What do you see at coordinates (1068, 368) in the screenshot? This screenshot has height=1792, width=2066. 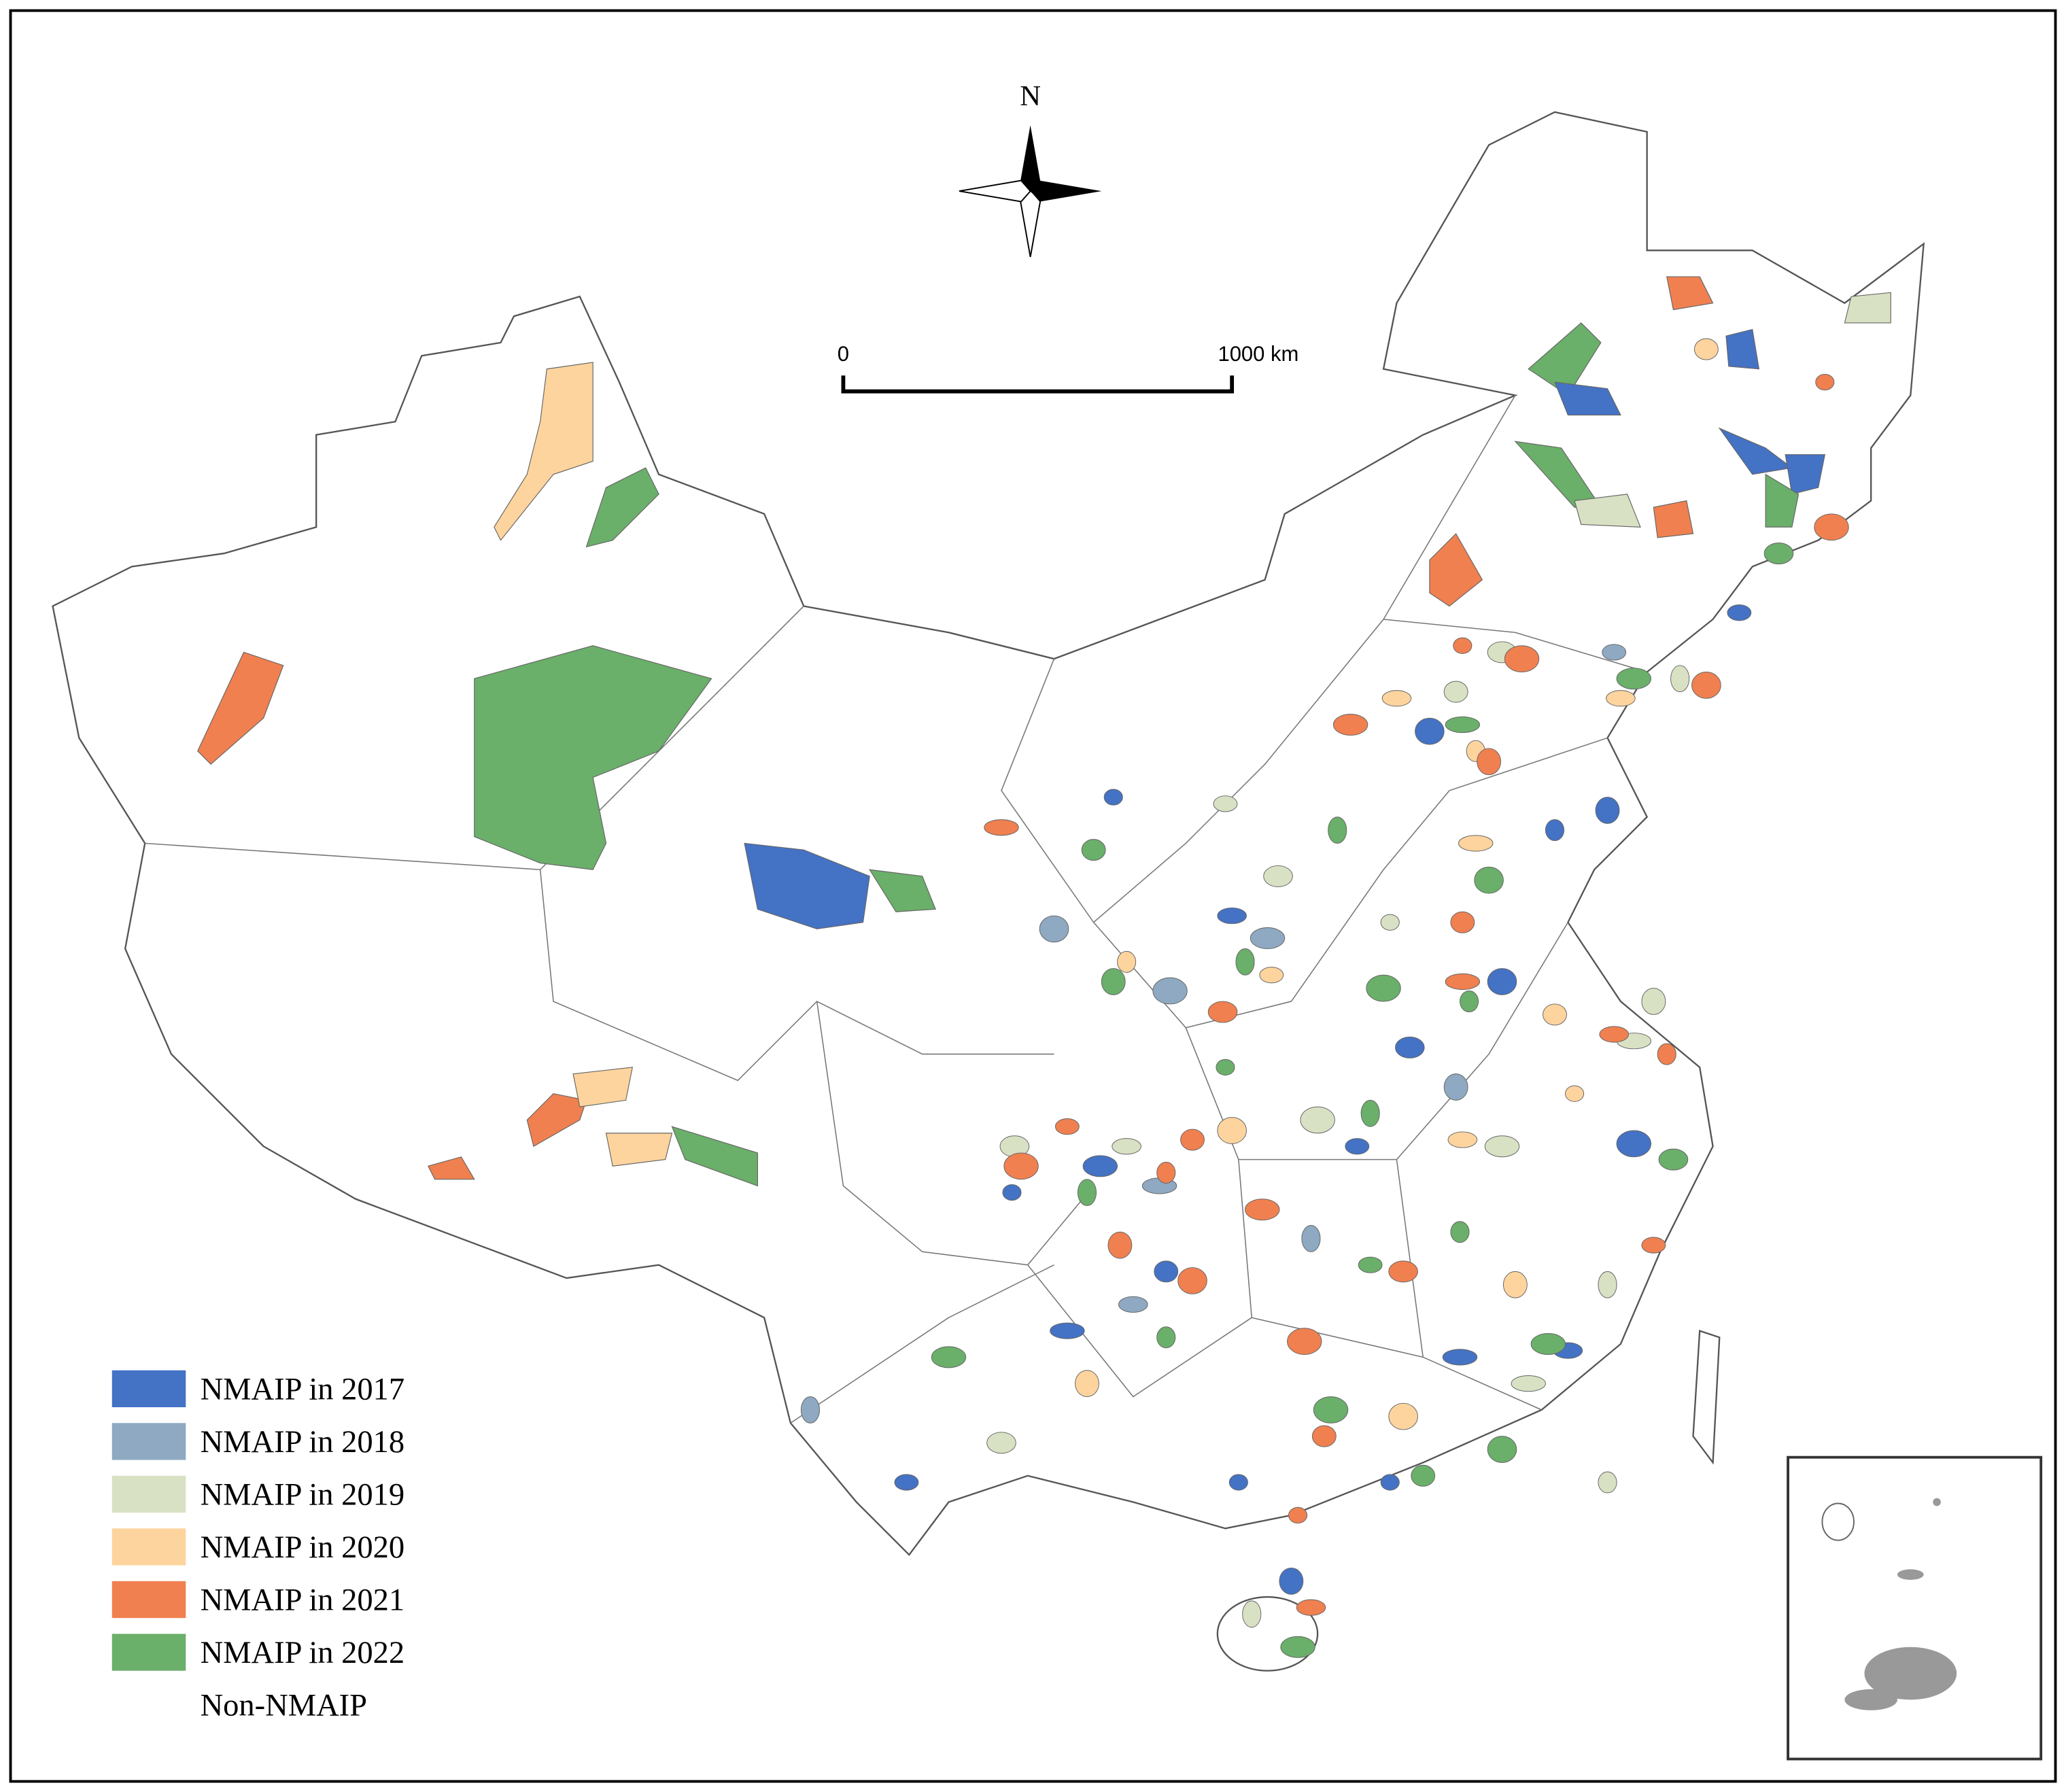 I see `scale-bar: 0 1000 km` at bounding box center [1068, 368].